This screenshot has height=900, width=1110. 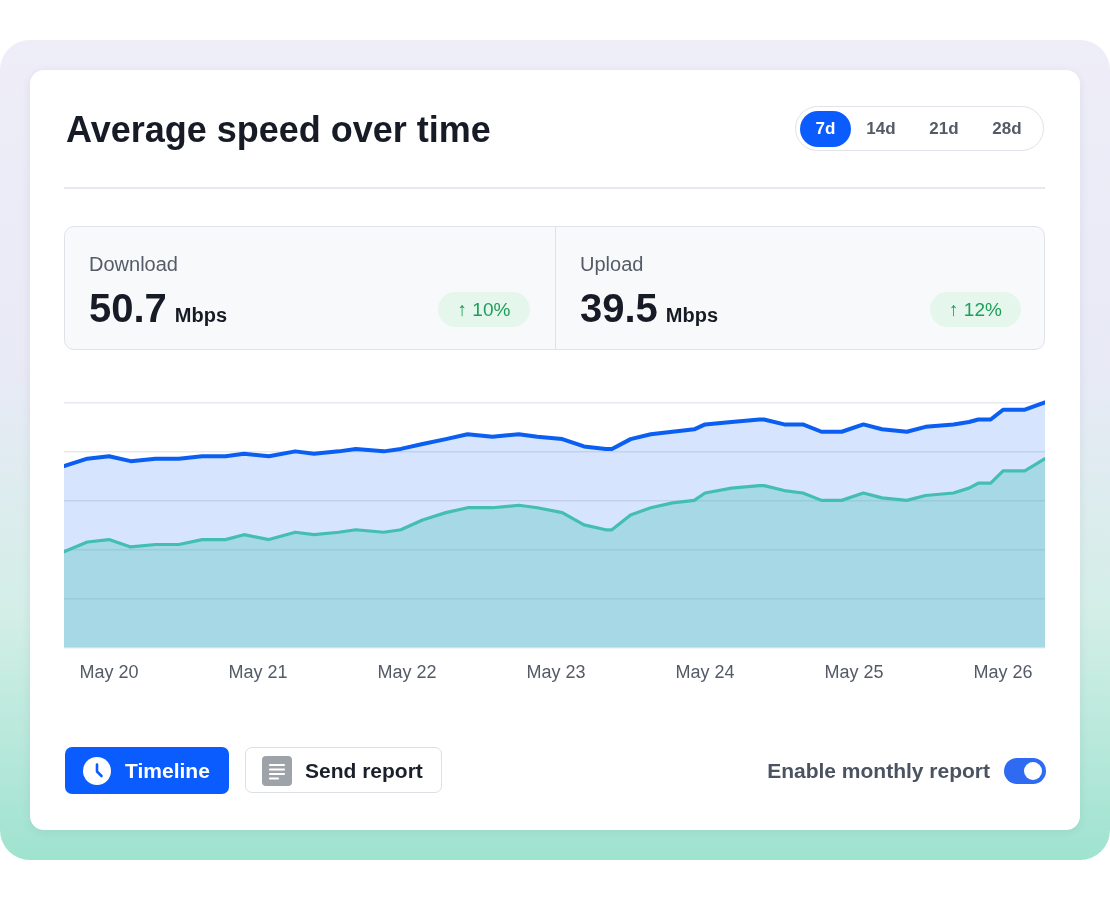 I want to click on text: 28d, so click(x=1007, y=129).